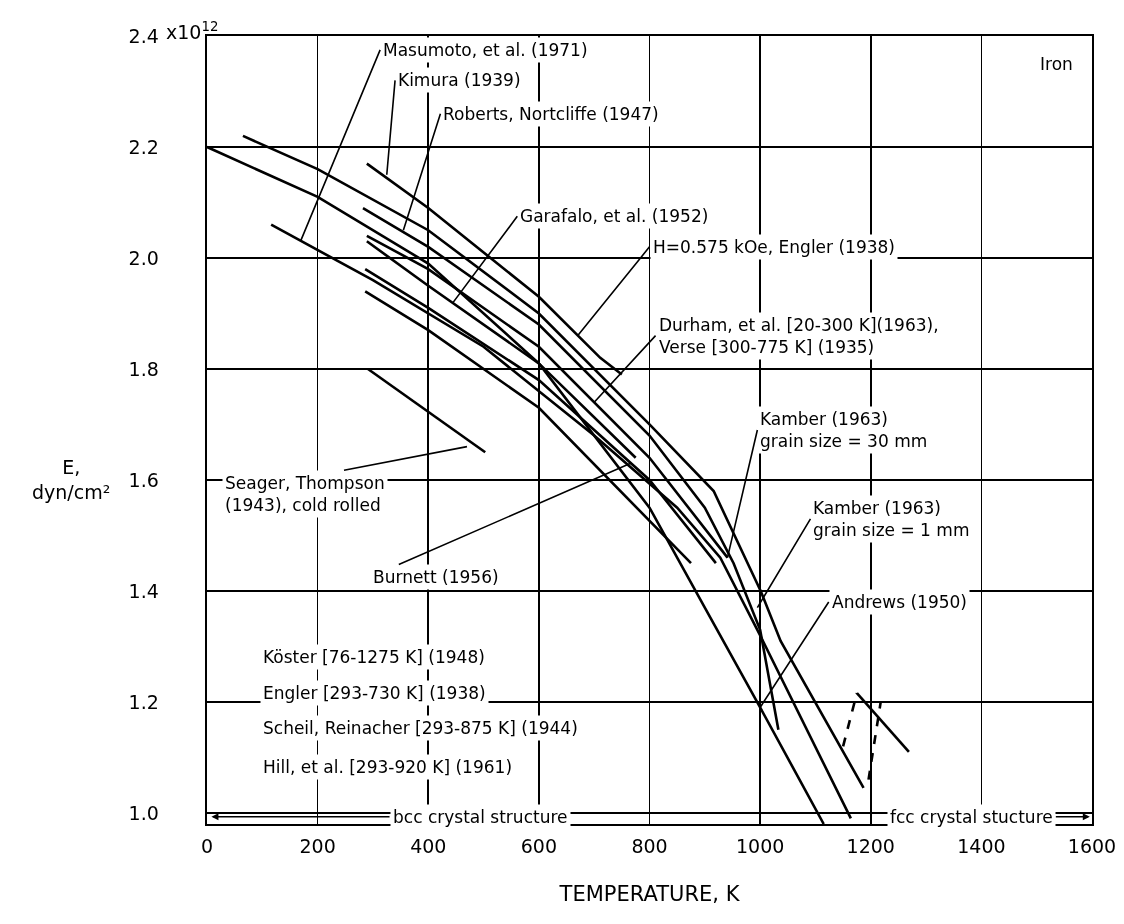  What do you see at coordinates (485, 50) in the screenshot?
I see `annotation: Masumoto, et al. (1971)` at bounding box center [485, 50].